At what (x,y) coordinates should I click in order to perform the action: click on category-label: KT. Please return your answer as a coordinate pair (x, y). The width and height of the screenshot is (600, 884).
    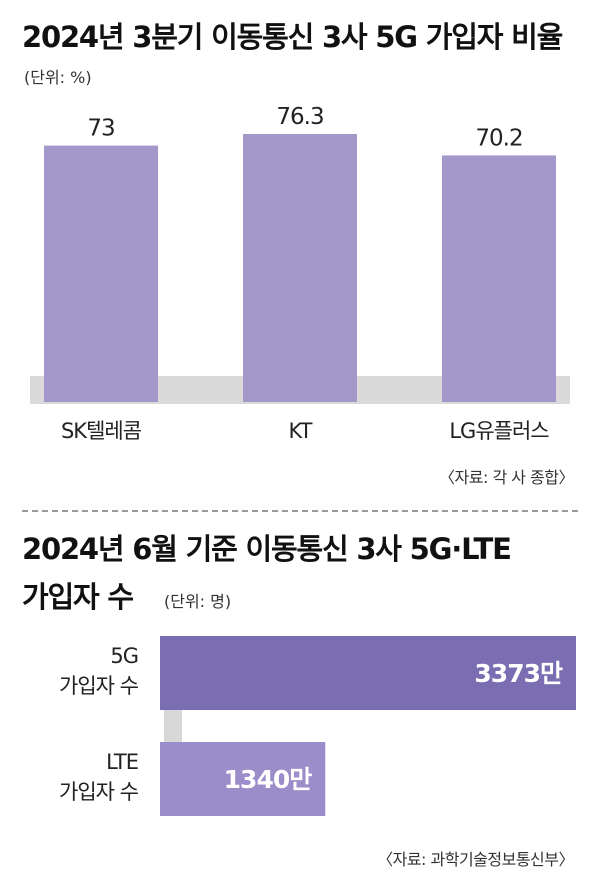
    Looking at the image, I should click on (301, 431).